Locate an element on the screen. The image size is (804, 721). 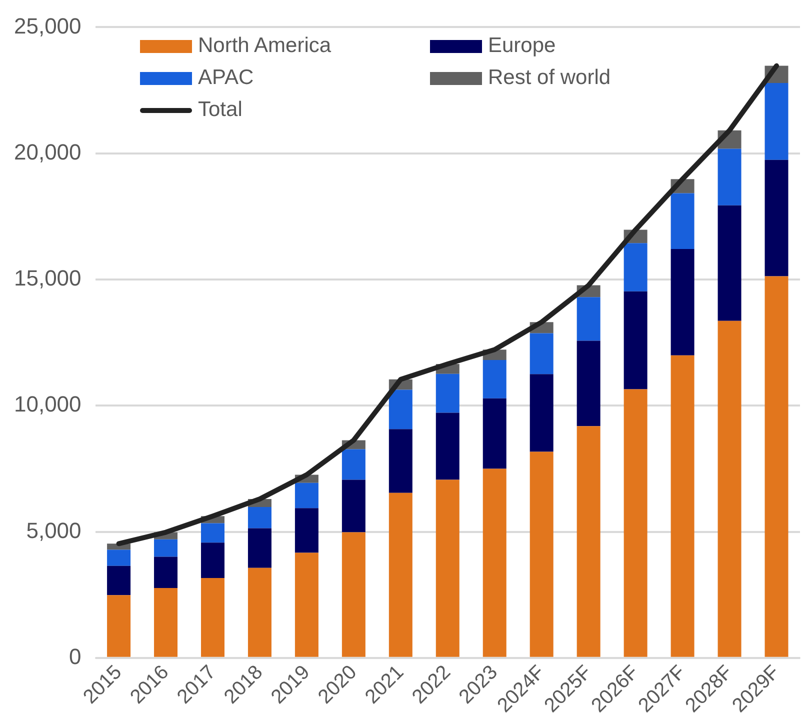
legend-label: Rest of world is located at coordinates (549, 78).